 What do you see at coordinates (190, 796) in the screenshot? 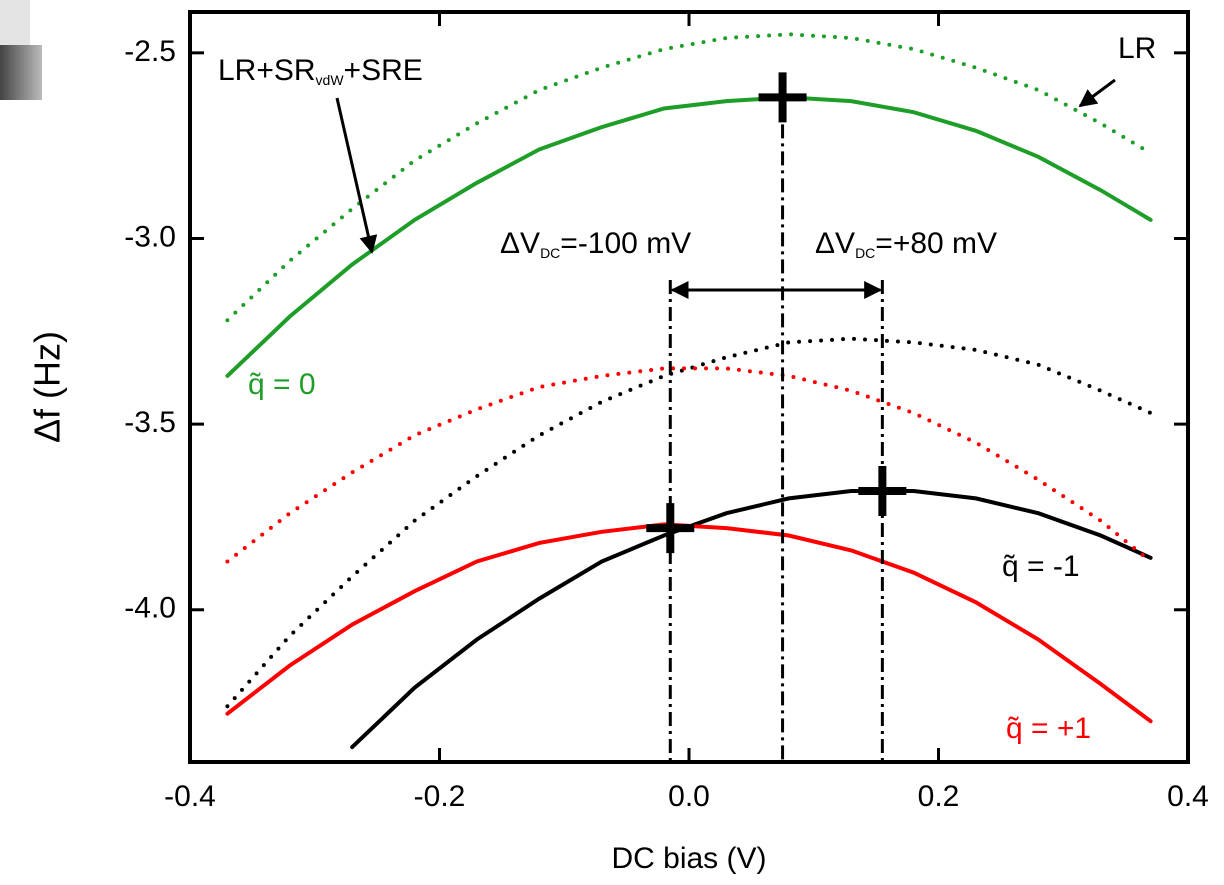
I see `x-tick-label: -0.4` at bounding box center [190, 796].